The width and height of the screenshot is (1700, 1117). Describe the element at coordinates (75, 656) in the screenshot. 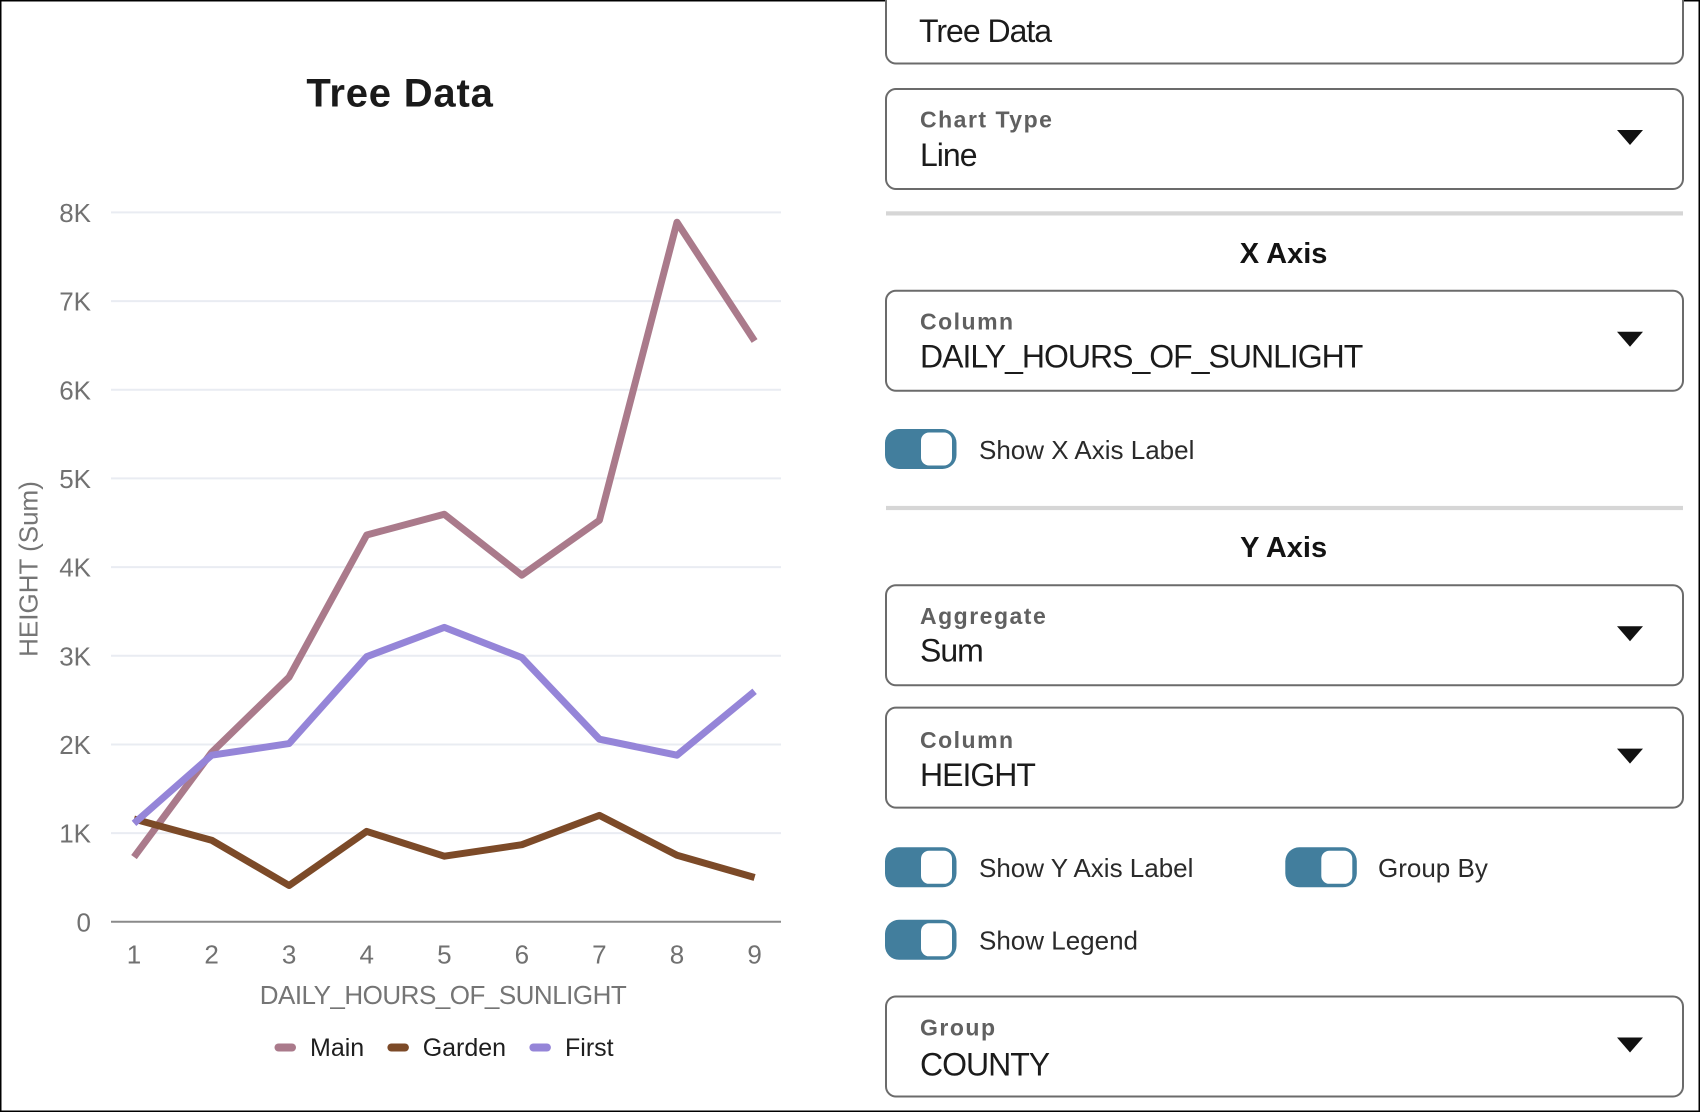

I see `svg-text: 3K` at that location.